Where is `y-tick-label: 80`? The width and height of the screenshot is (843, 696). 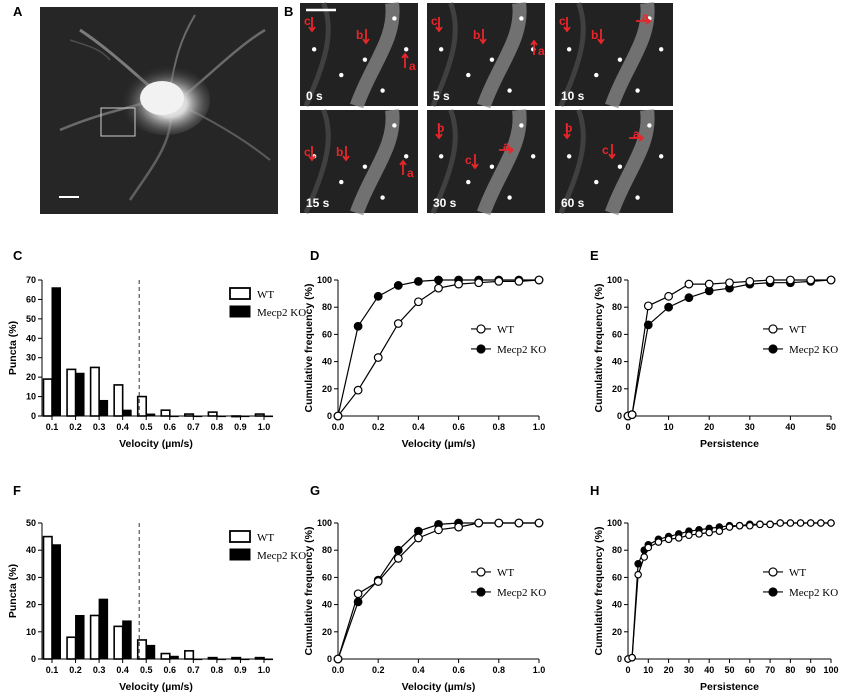 y-tick-label: 80 is located at coordinates (327, 307).